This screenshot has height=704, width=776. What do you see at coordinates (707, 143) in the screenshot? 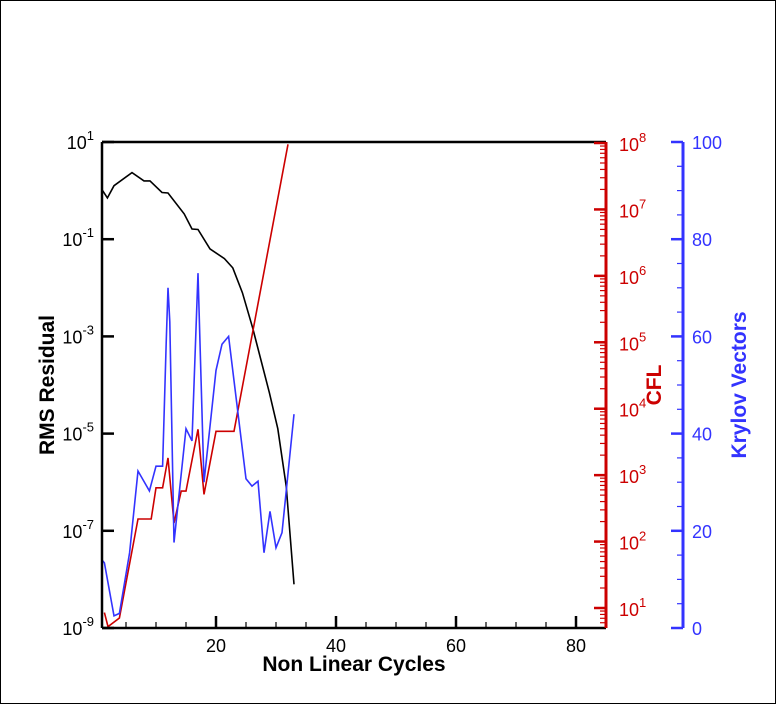
I see `krylov-tick-label: 100` at bounding box center [707, 143].